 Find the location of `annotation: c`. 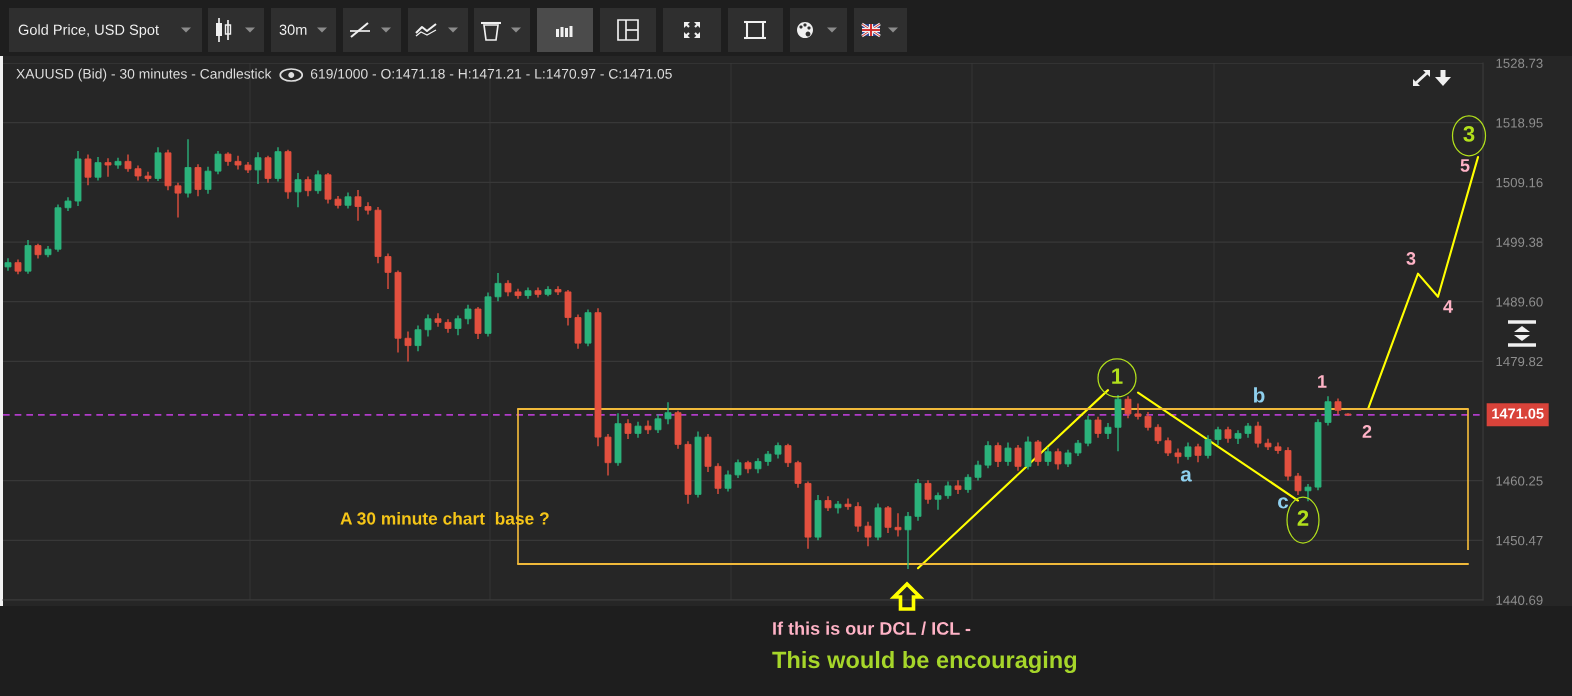

annotation: c is located at coordinates (1283, 503).